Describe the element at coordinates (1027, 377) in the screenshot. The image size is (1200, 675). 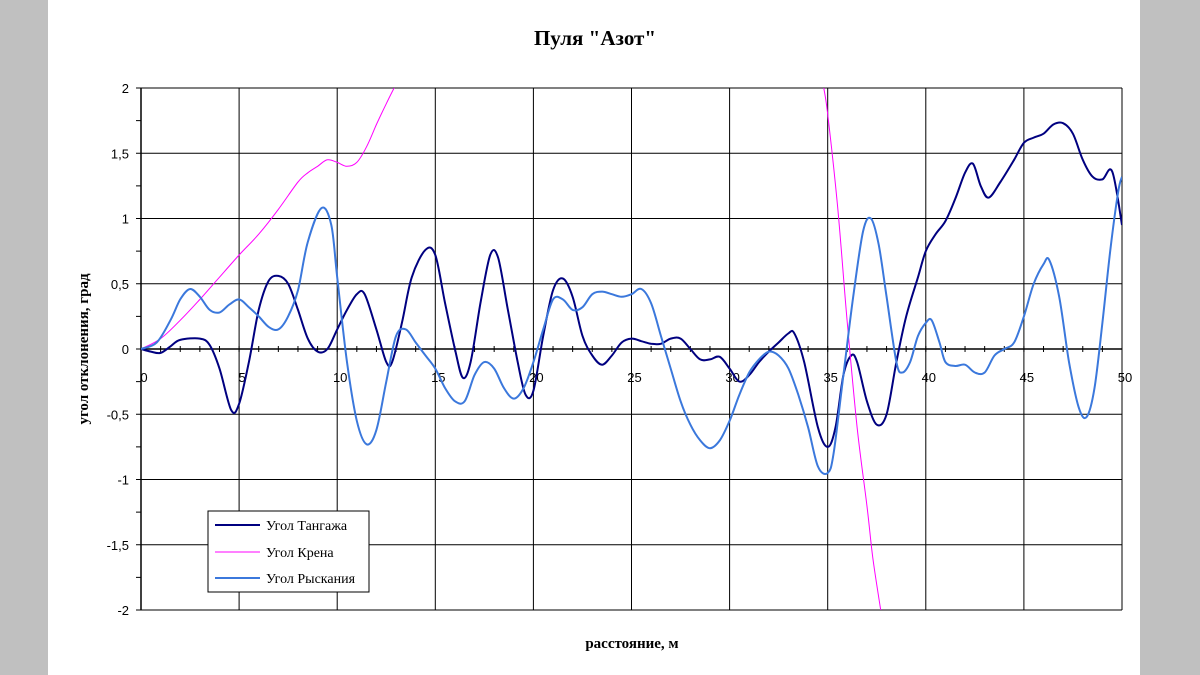
I see `x-tick-label: 45` at that location.